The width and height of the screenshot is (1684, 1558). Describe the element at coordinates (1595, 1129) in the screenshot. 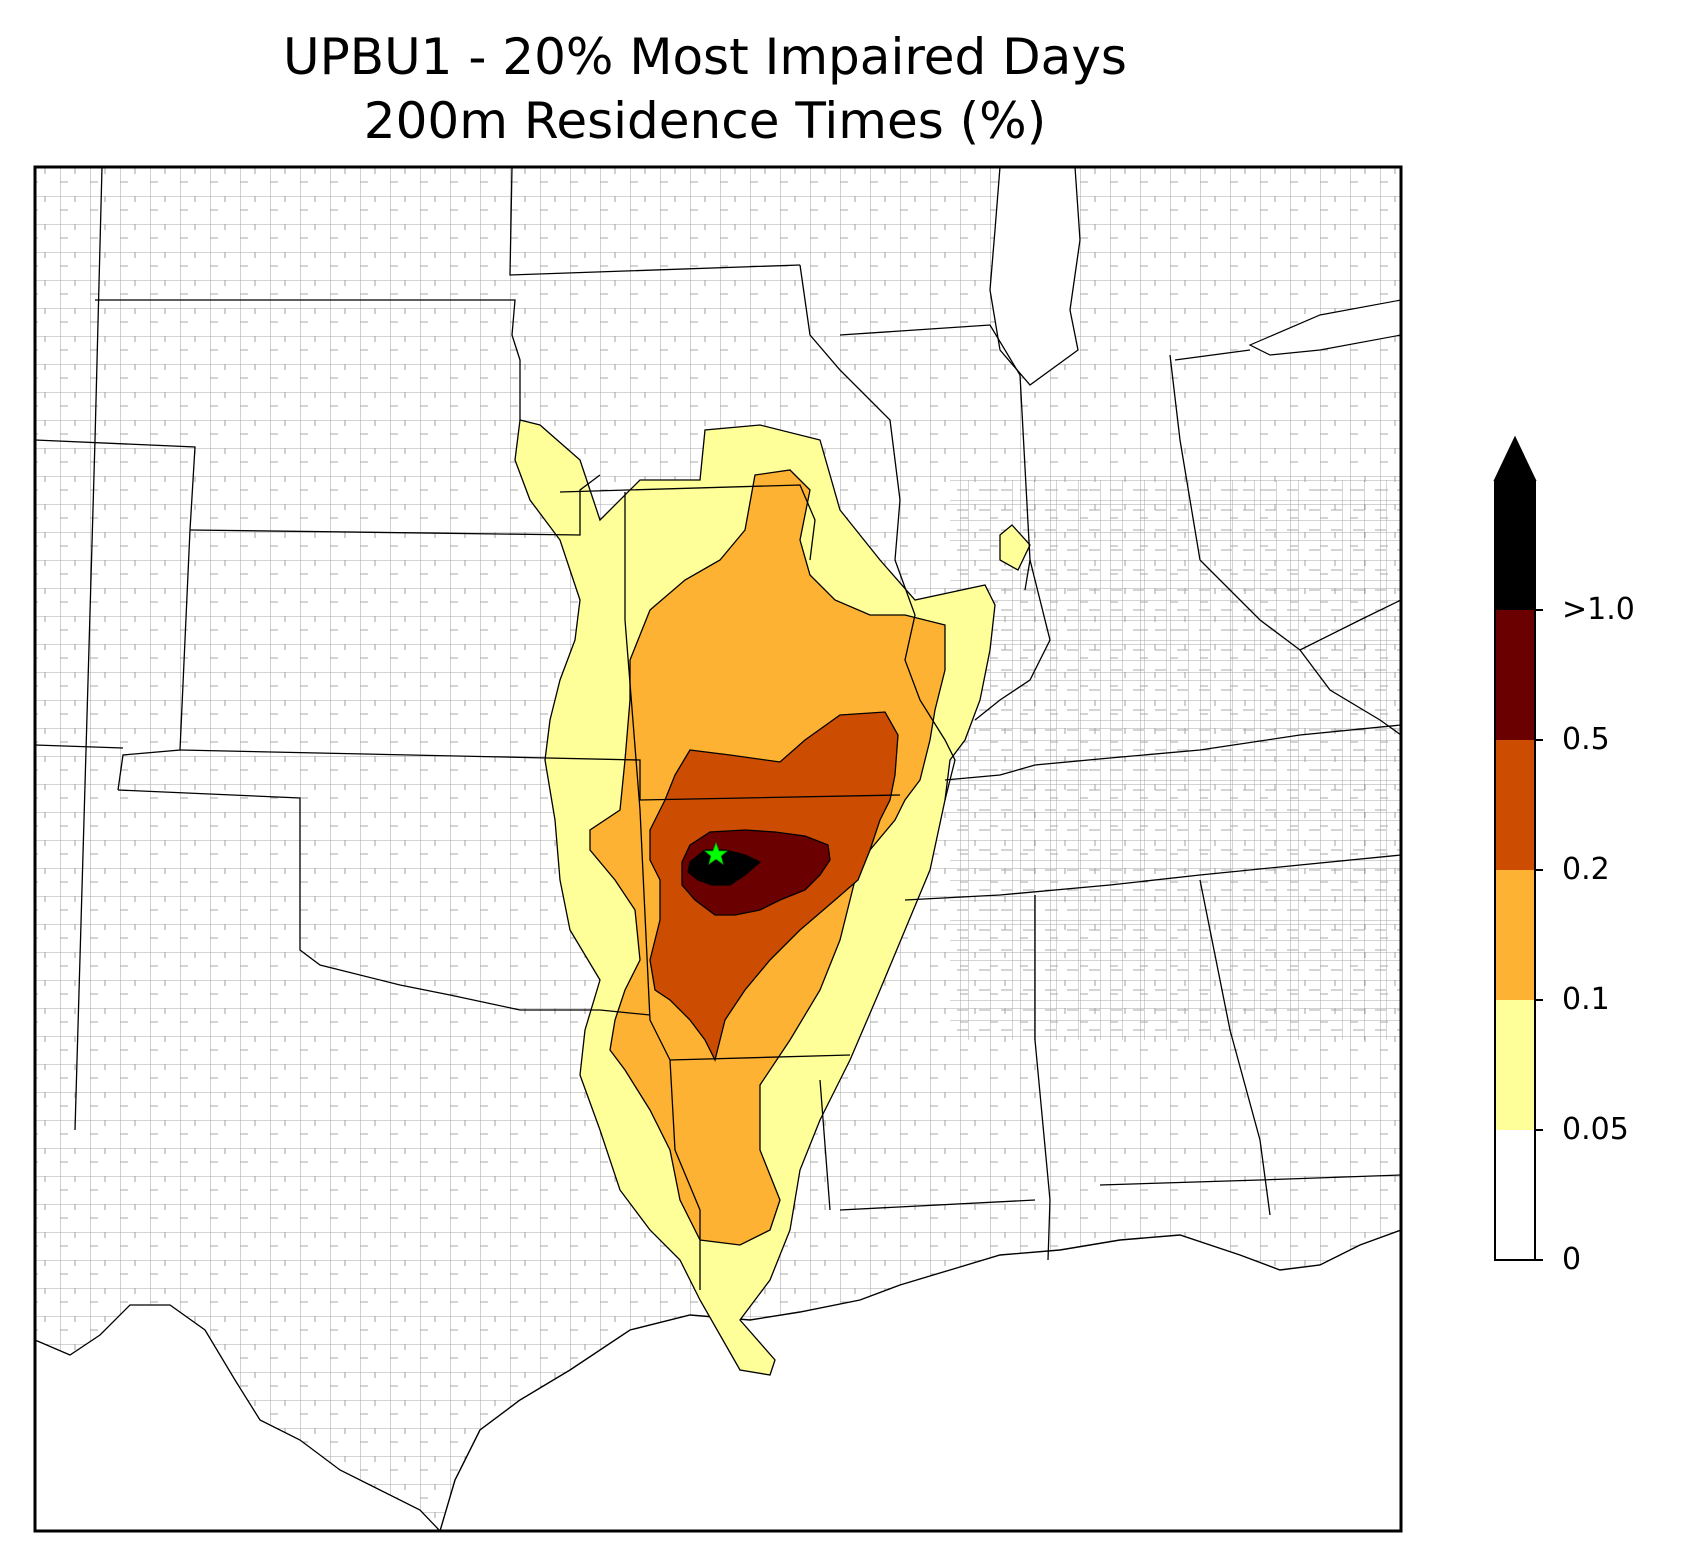

I see `colorbar-tick-label: 0.05` at that location.